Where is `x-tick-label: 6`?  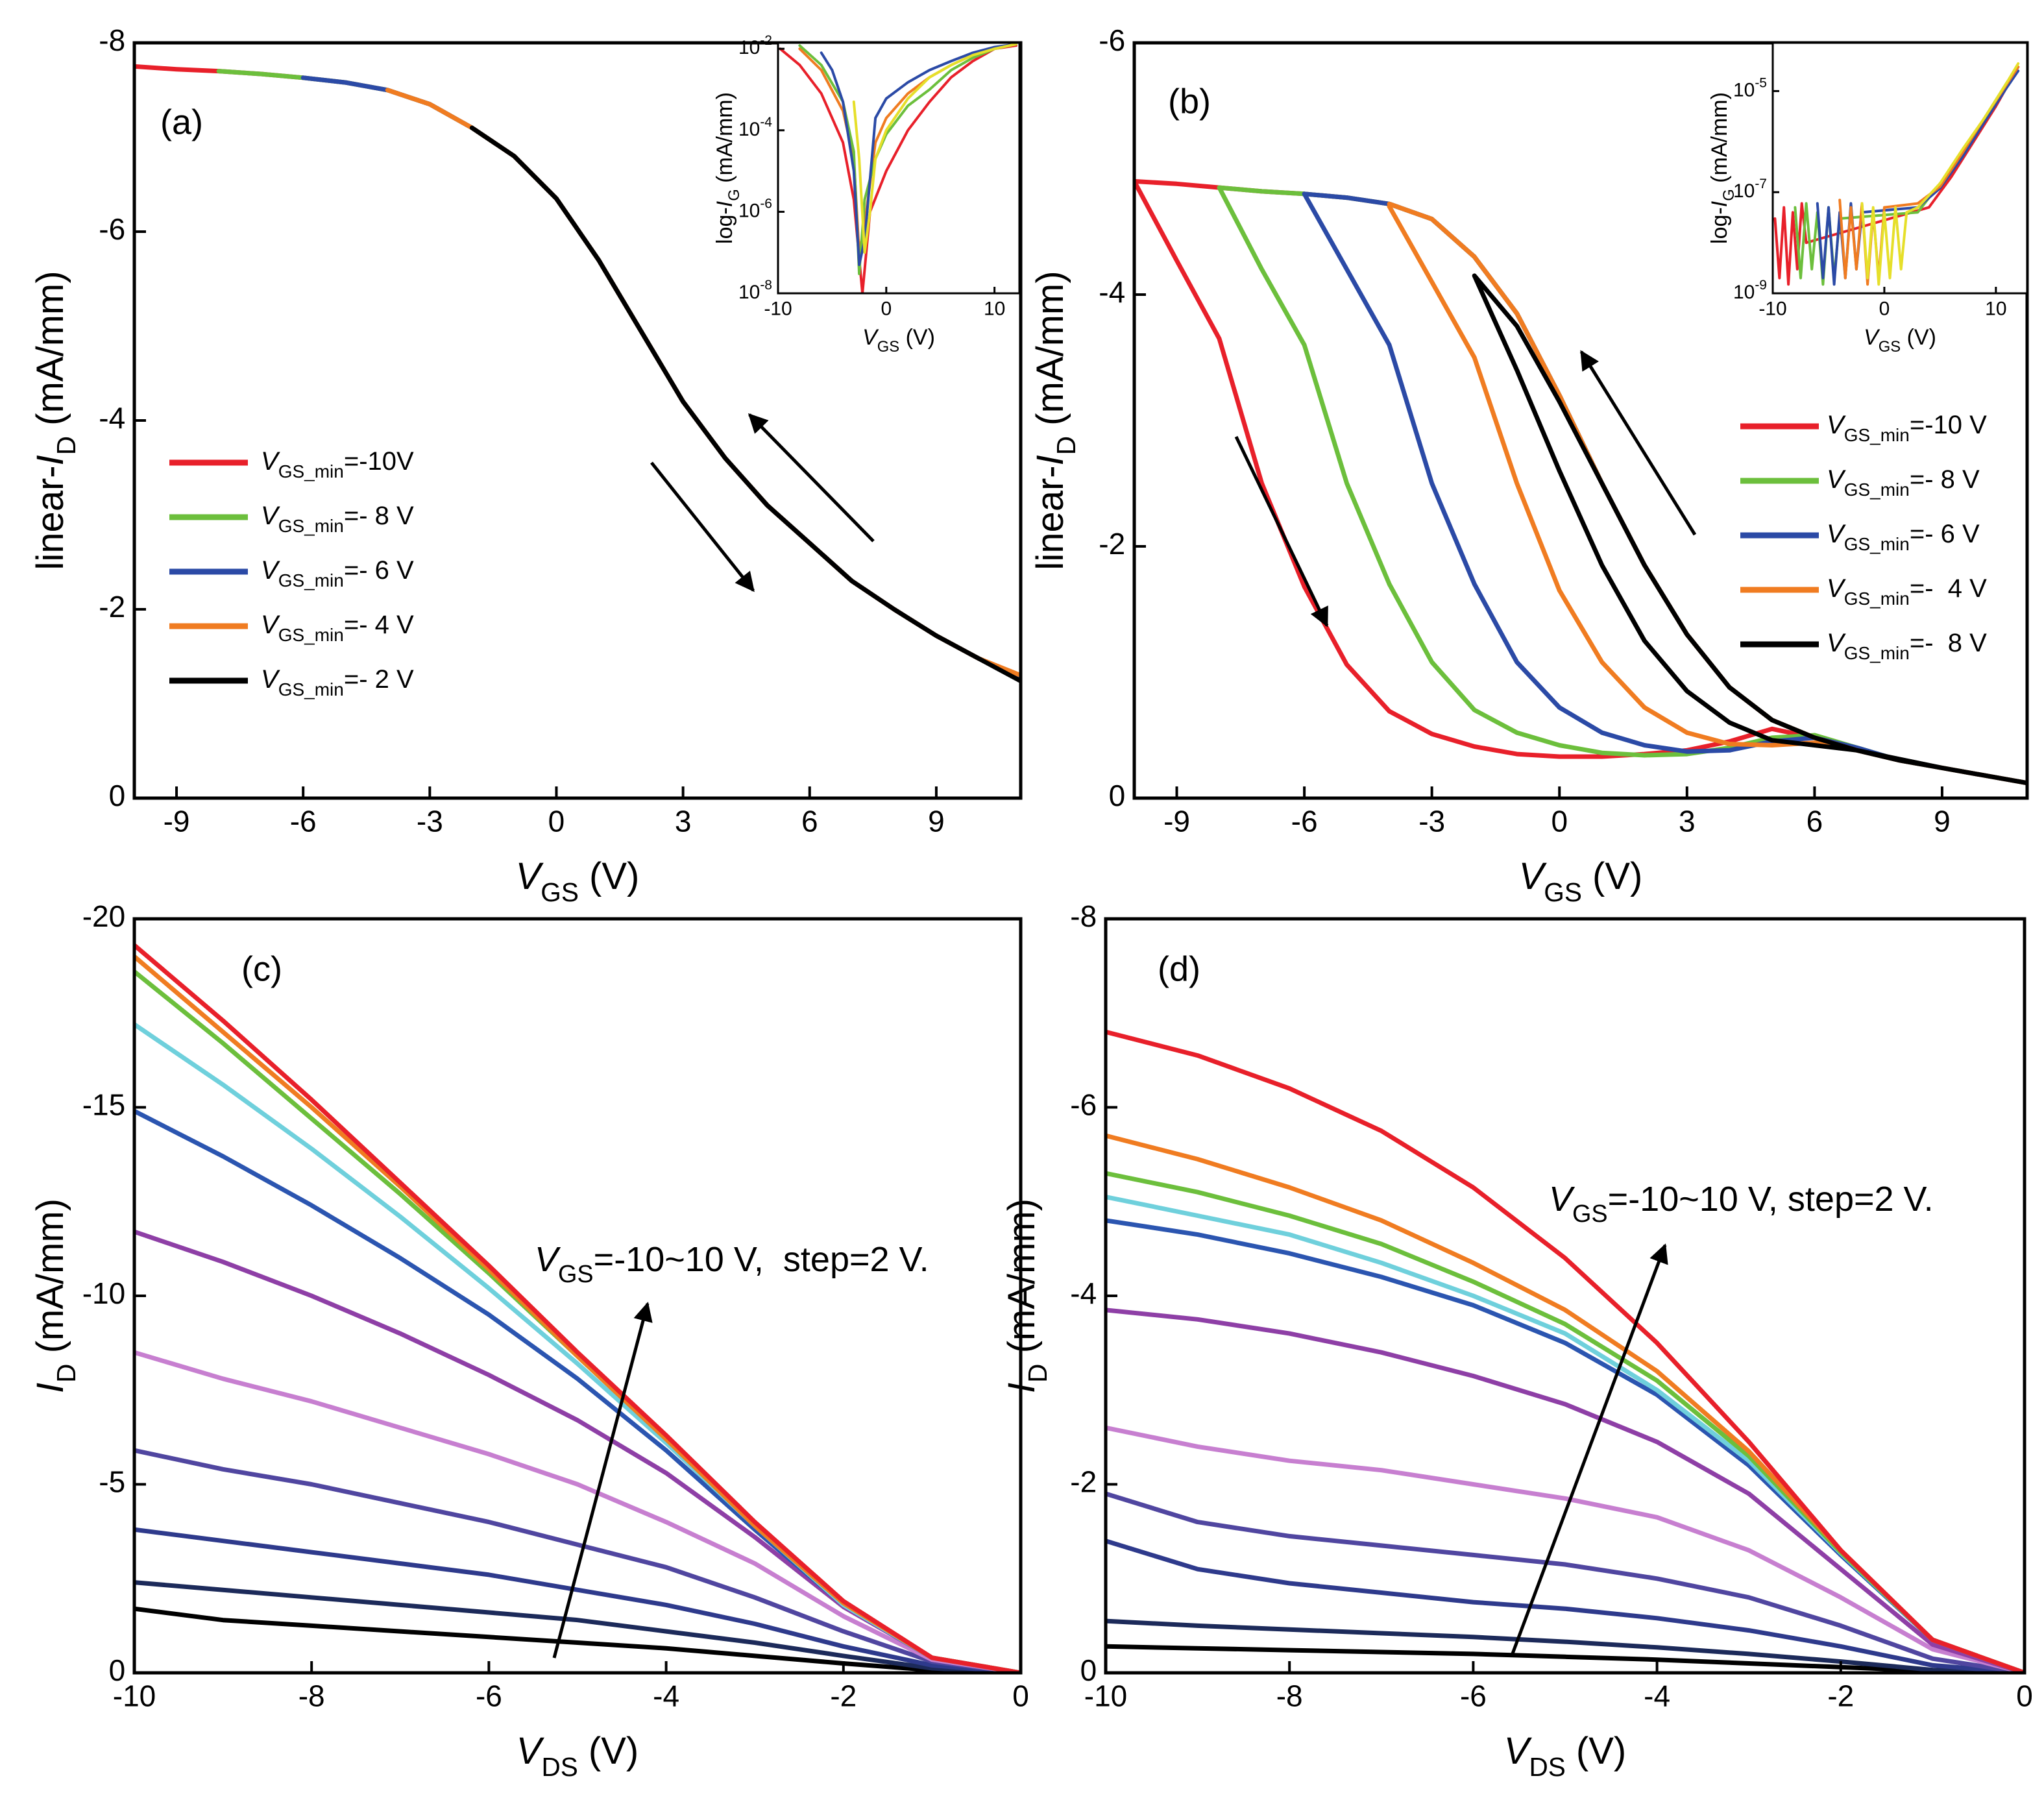 x-tick-label: 6 is located at coordinates (1815, 821).